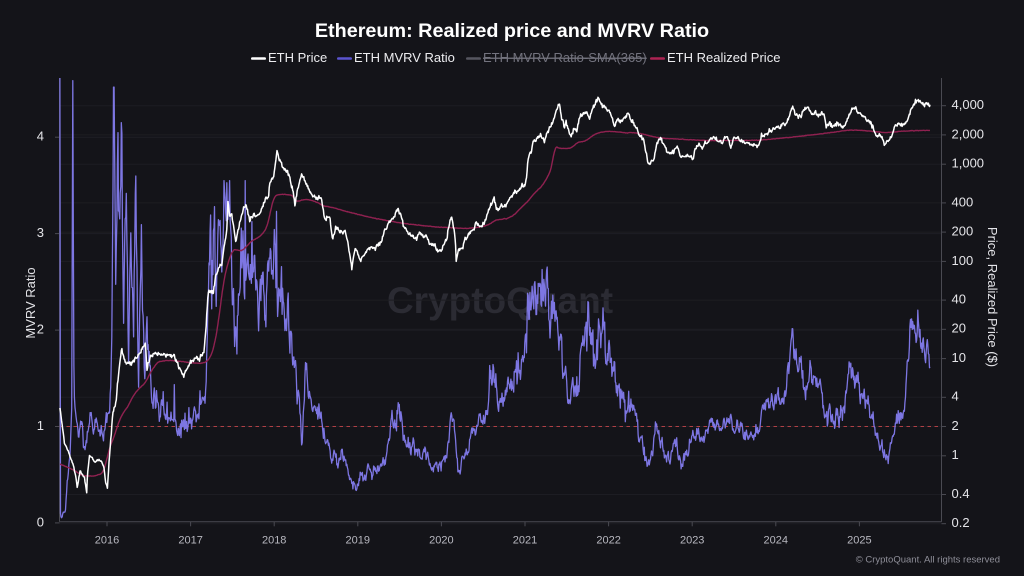  Describe the element at coordinates (776, 540) in the screenshot. I see `svg-text: 2024` at that location.